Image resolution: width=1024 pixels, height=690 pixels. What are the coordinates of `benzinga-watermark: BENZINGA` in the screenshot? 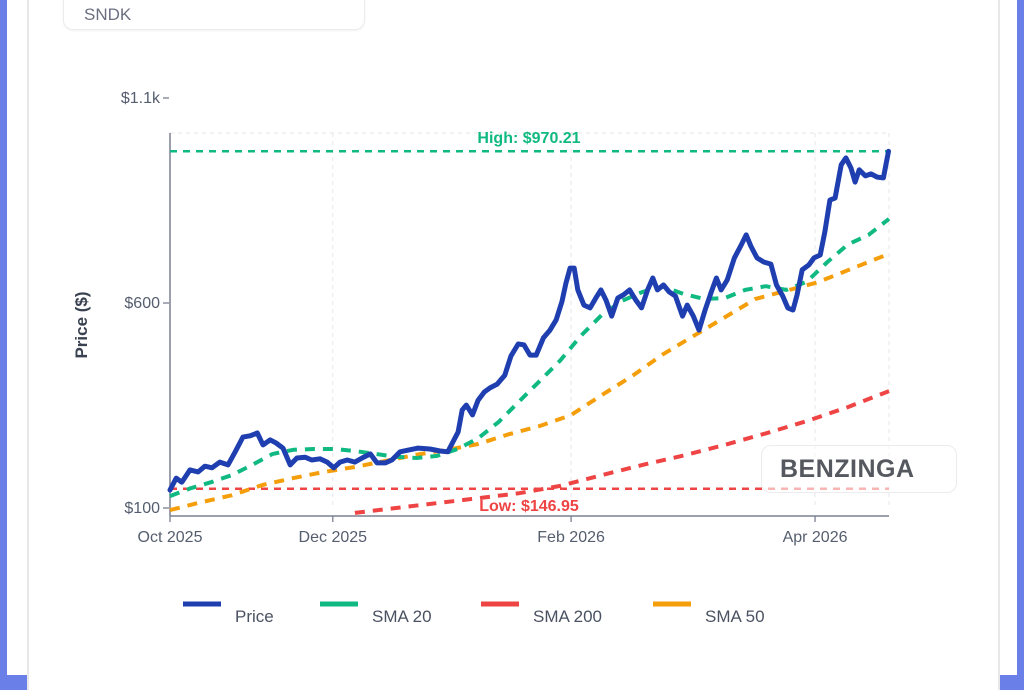 It's located at (847, 469).